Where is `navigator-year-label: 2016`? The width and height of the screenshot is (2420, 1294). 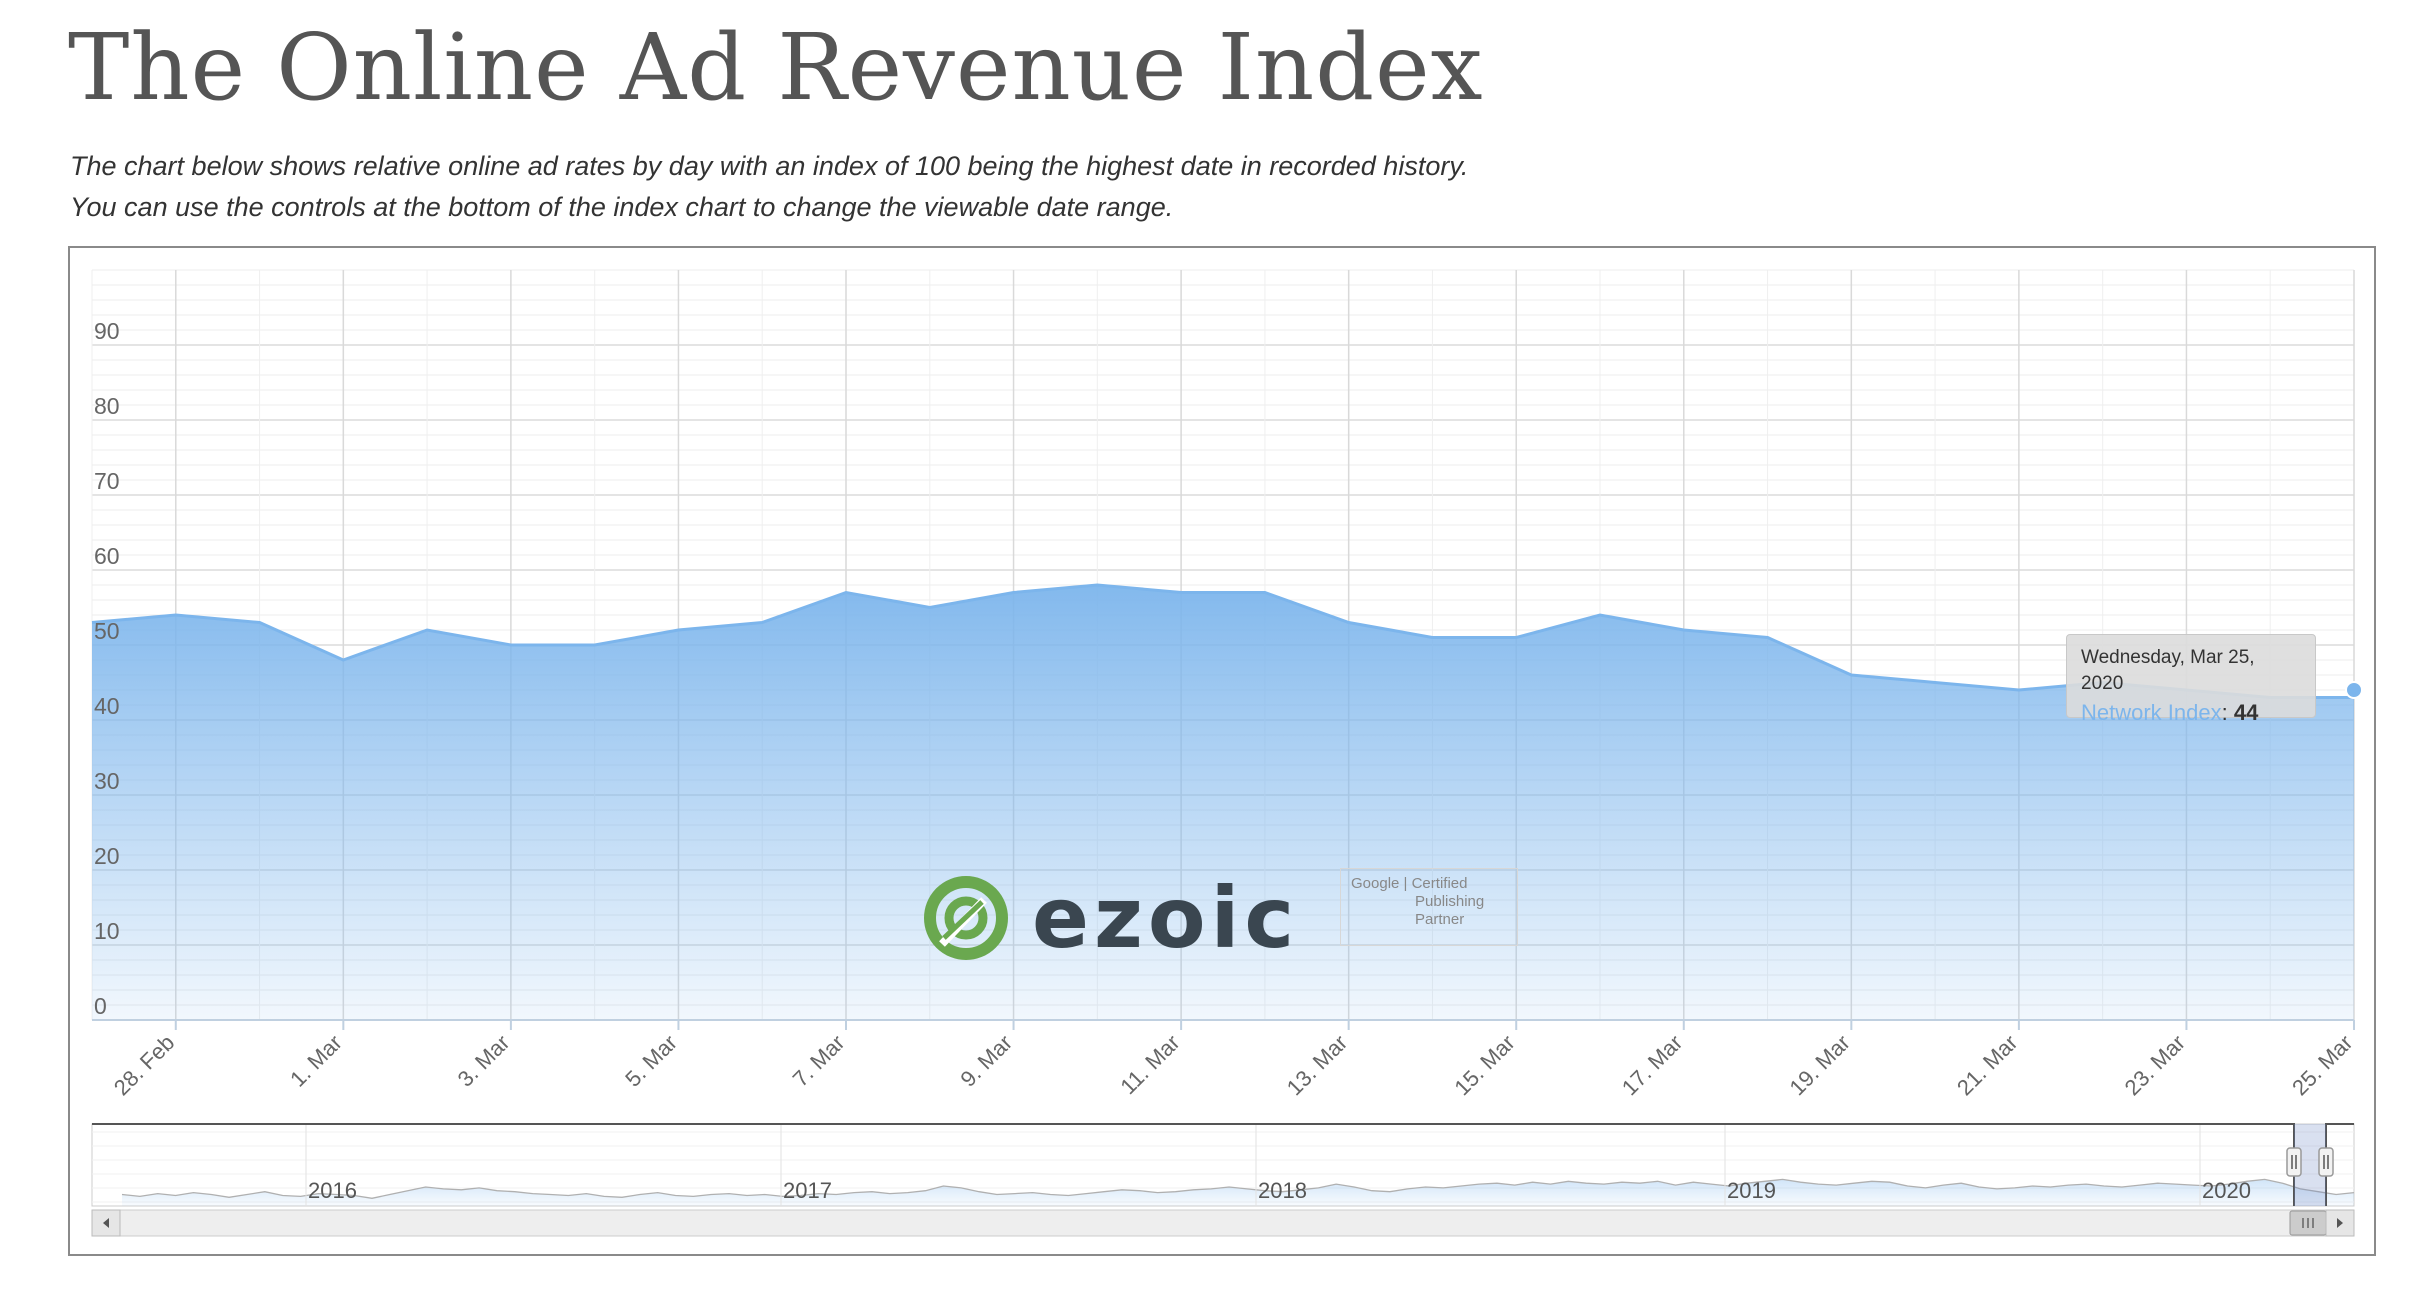
navigator-year-label: 2016 is located at coordinates (332, 1190).